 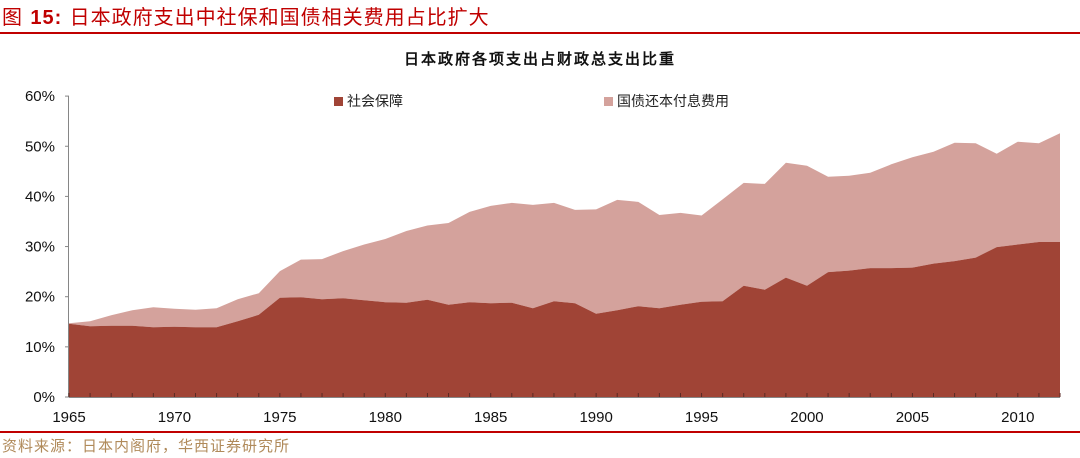 I want to click on y-axis-labels: 0% 10% 20% 30% 40% 50% 60%, so click(x=40, y=247).